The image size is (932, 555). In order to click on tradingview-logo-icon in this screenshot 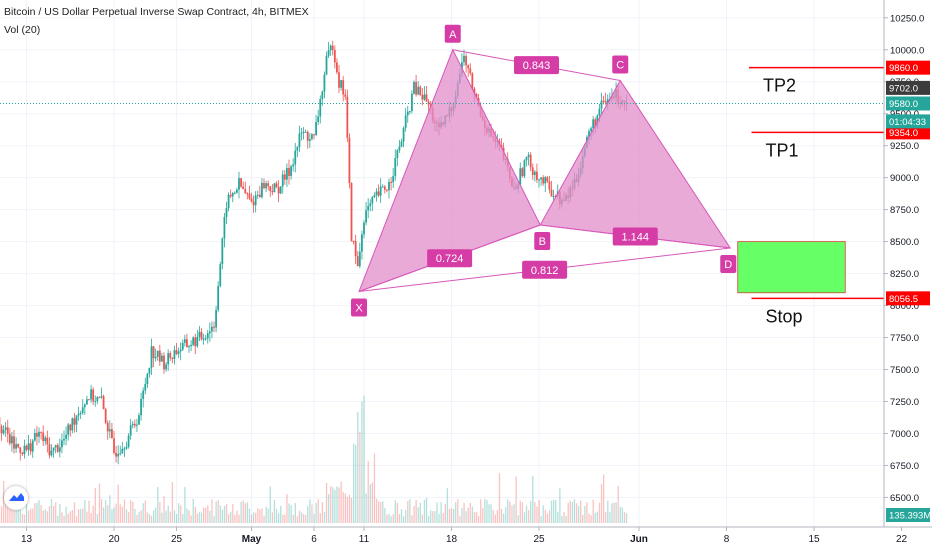, I will do `click(16, 498)`.